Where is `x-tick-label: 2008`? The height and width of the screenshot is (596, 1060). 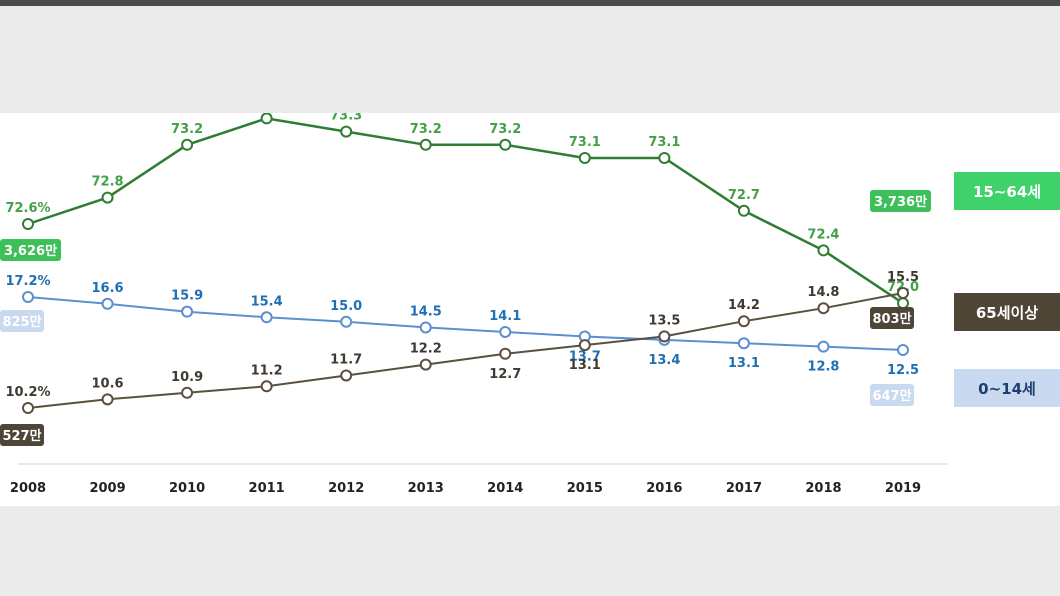 x-tick-label: 2008 is located at coordinates (28, 488).